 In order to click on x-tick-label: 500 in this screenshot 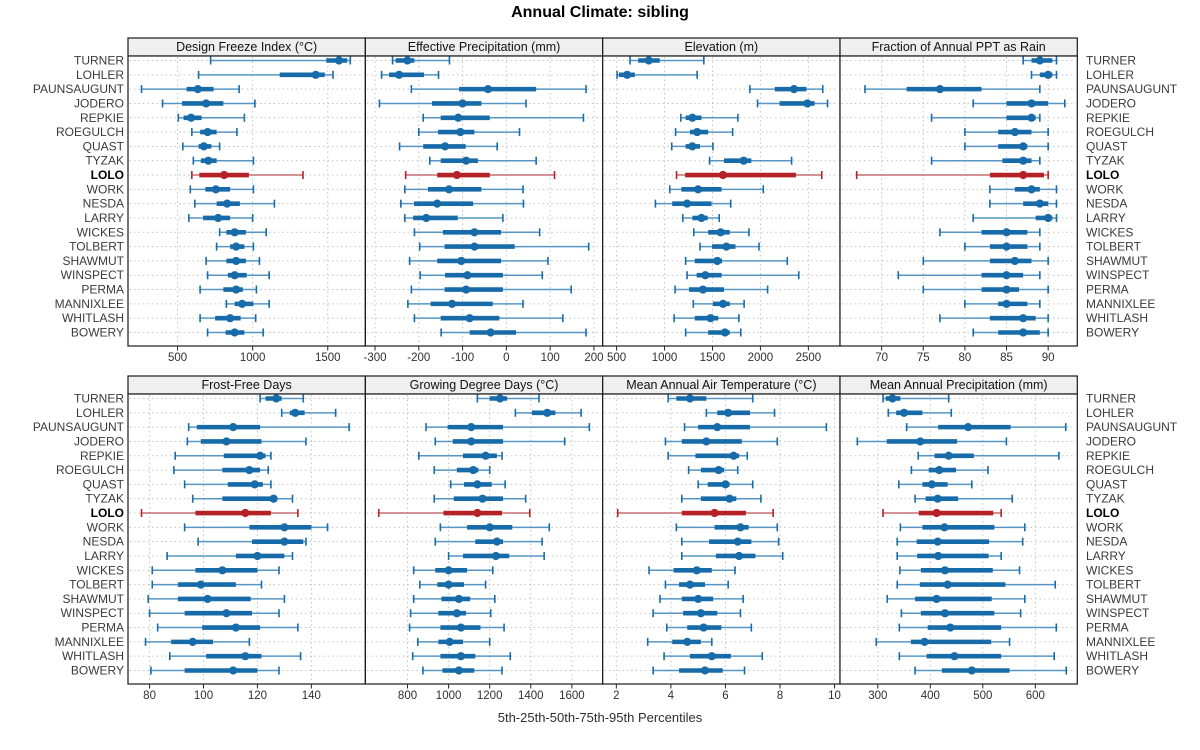, I will do `click(616, 358)`.